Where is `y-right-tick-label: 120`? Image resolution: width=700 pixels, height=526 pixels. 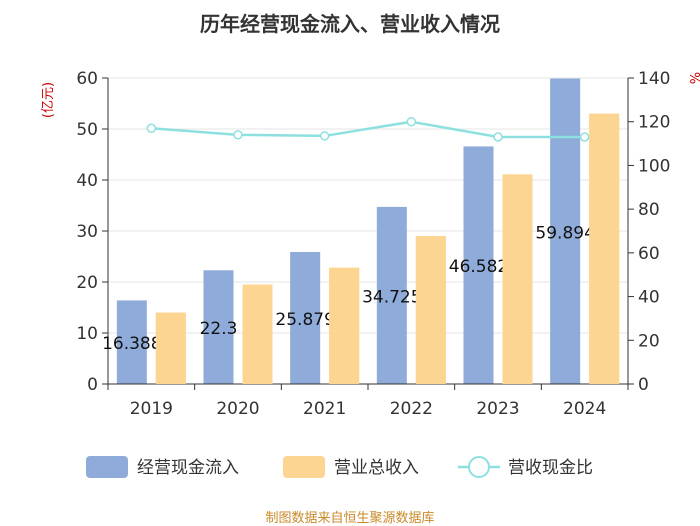 y-right-tick-label: 120 is located at coordinates (654, 123).